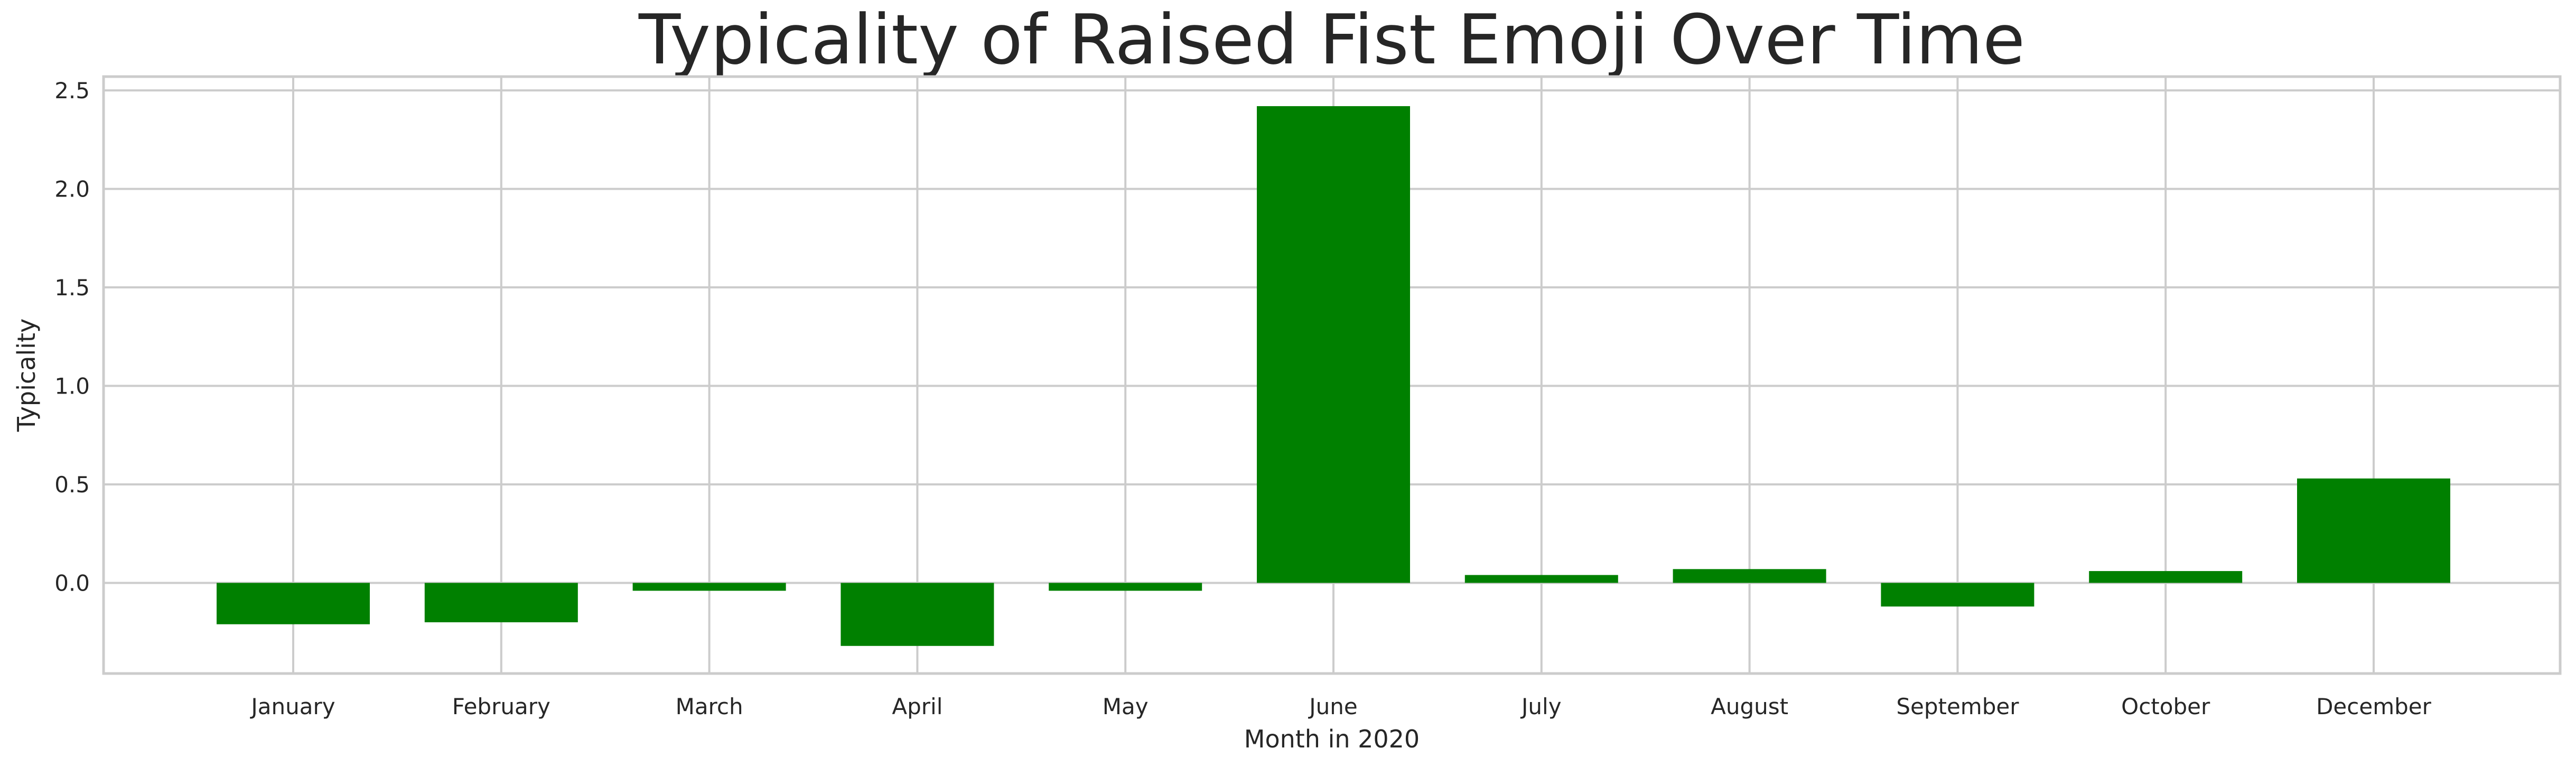  I want to click on y-tick-label: 2.5, so click(72, 91).